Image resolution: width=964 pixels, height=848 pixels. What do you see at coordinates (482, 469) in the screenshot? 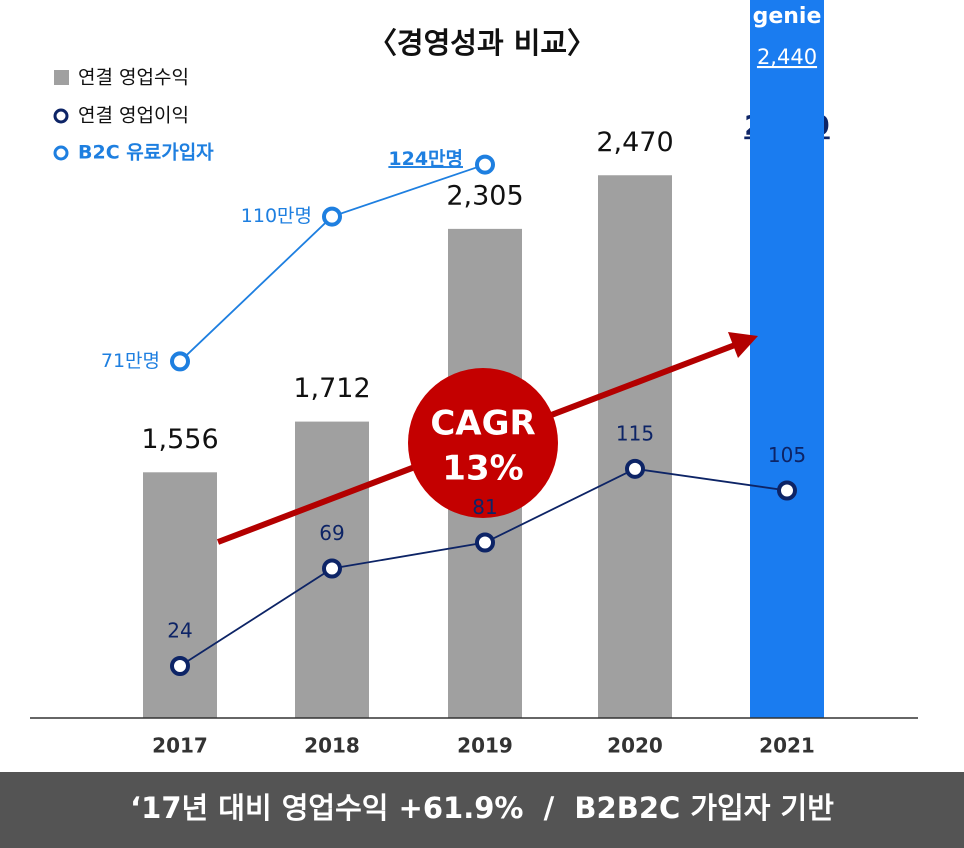
I see `cagr-value-label: 13%` at bounding box center [482, 469].